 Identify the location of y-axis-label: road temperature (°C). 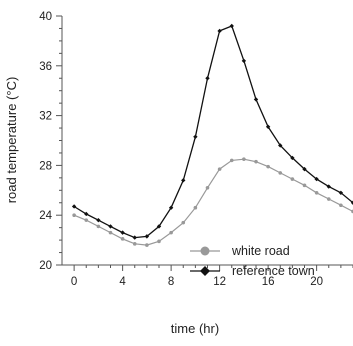
(11, 140).